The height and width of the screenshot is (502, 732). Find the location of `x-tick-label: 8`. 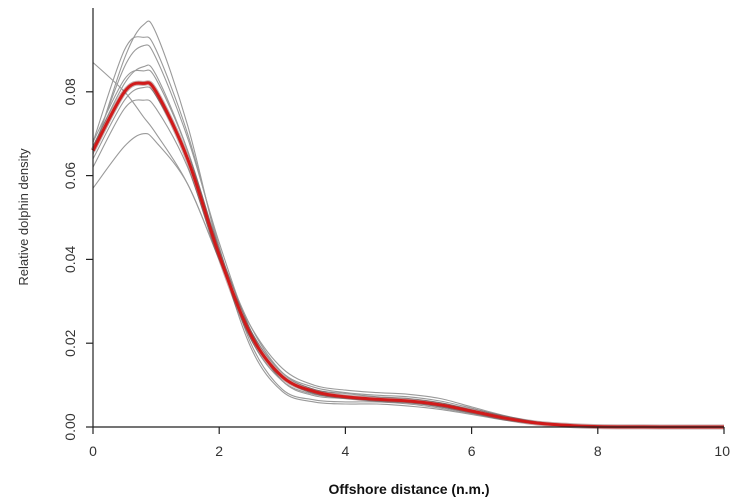

x-tick-label: 8 is located at coordinates (598, 451).